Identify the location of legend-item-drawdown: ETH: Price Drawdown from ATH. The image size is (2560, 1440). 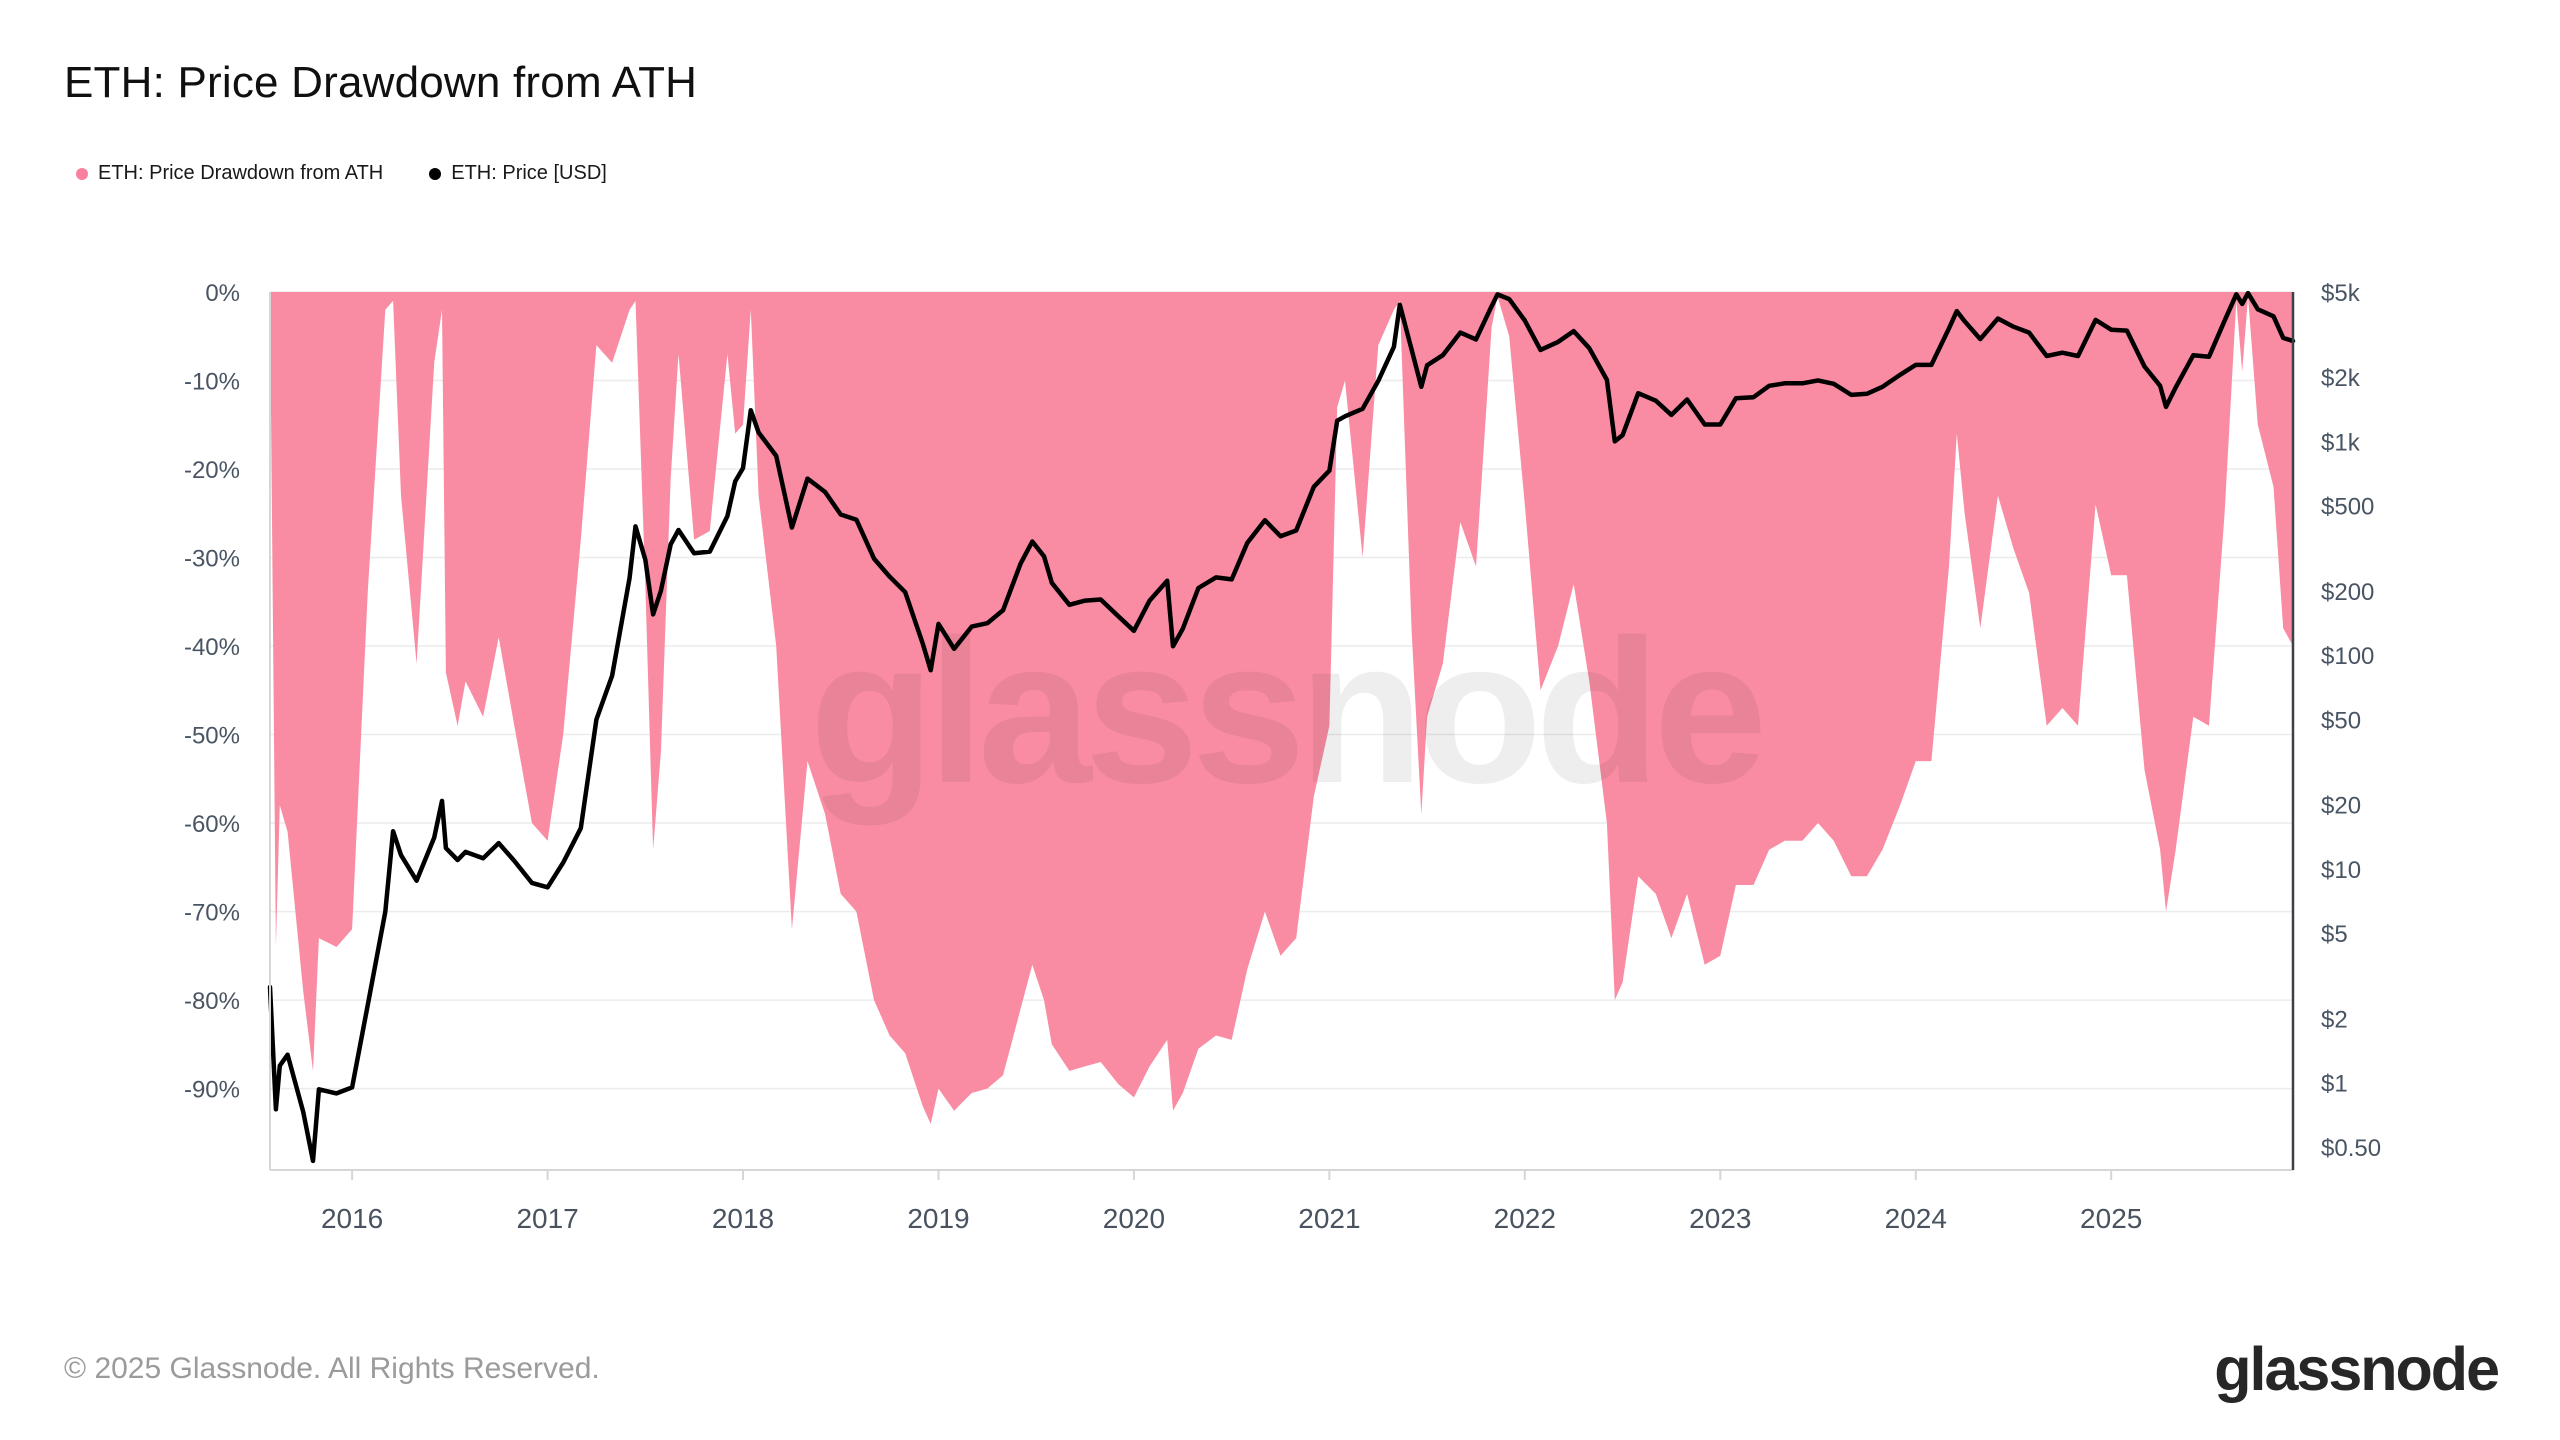
(229, 173).